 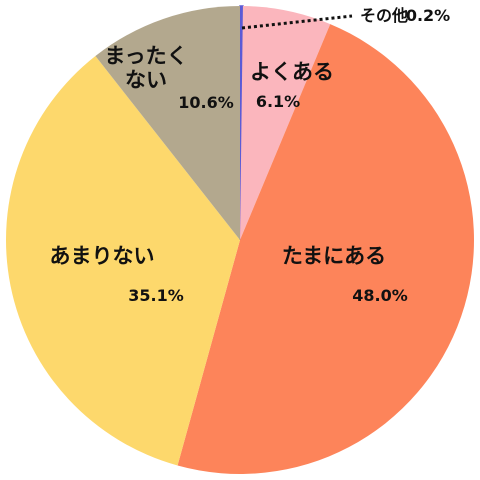 What do you see at coordinates (278, 101) in the screenshot?
I see `value-label: 6.1%` at bounding box center [278, 101].